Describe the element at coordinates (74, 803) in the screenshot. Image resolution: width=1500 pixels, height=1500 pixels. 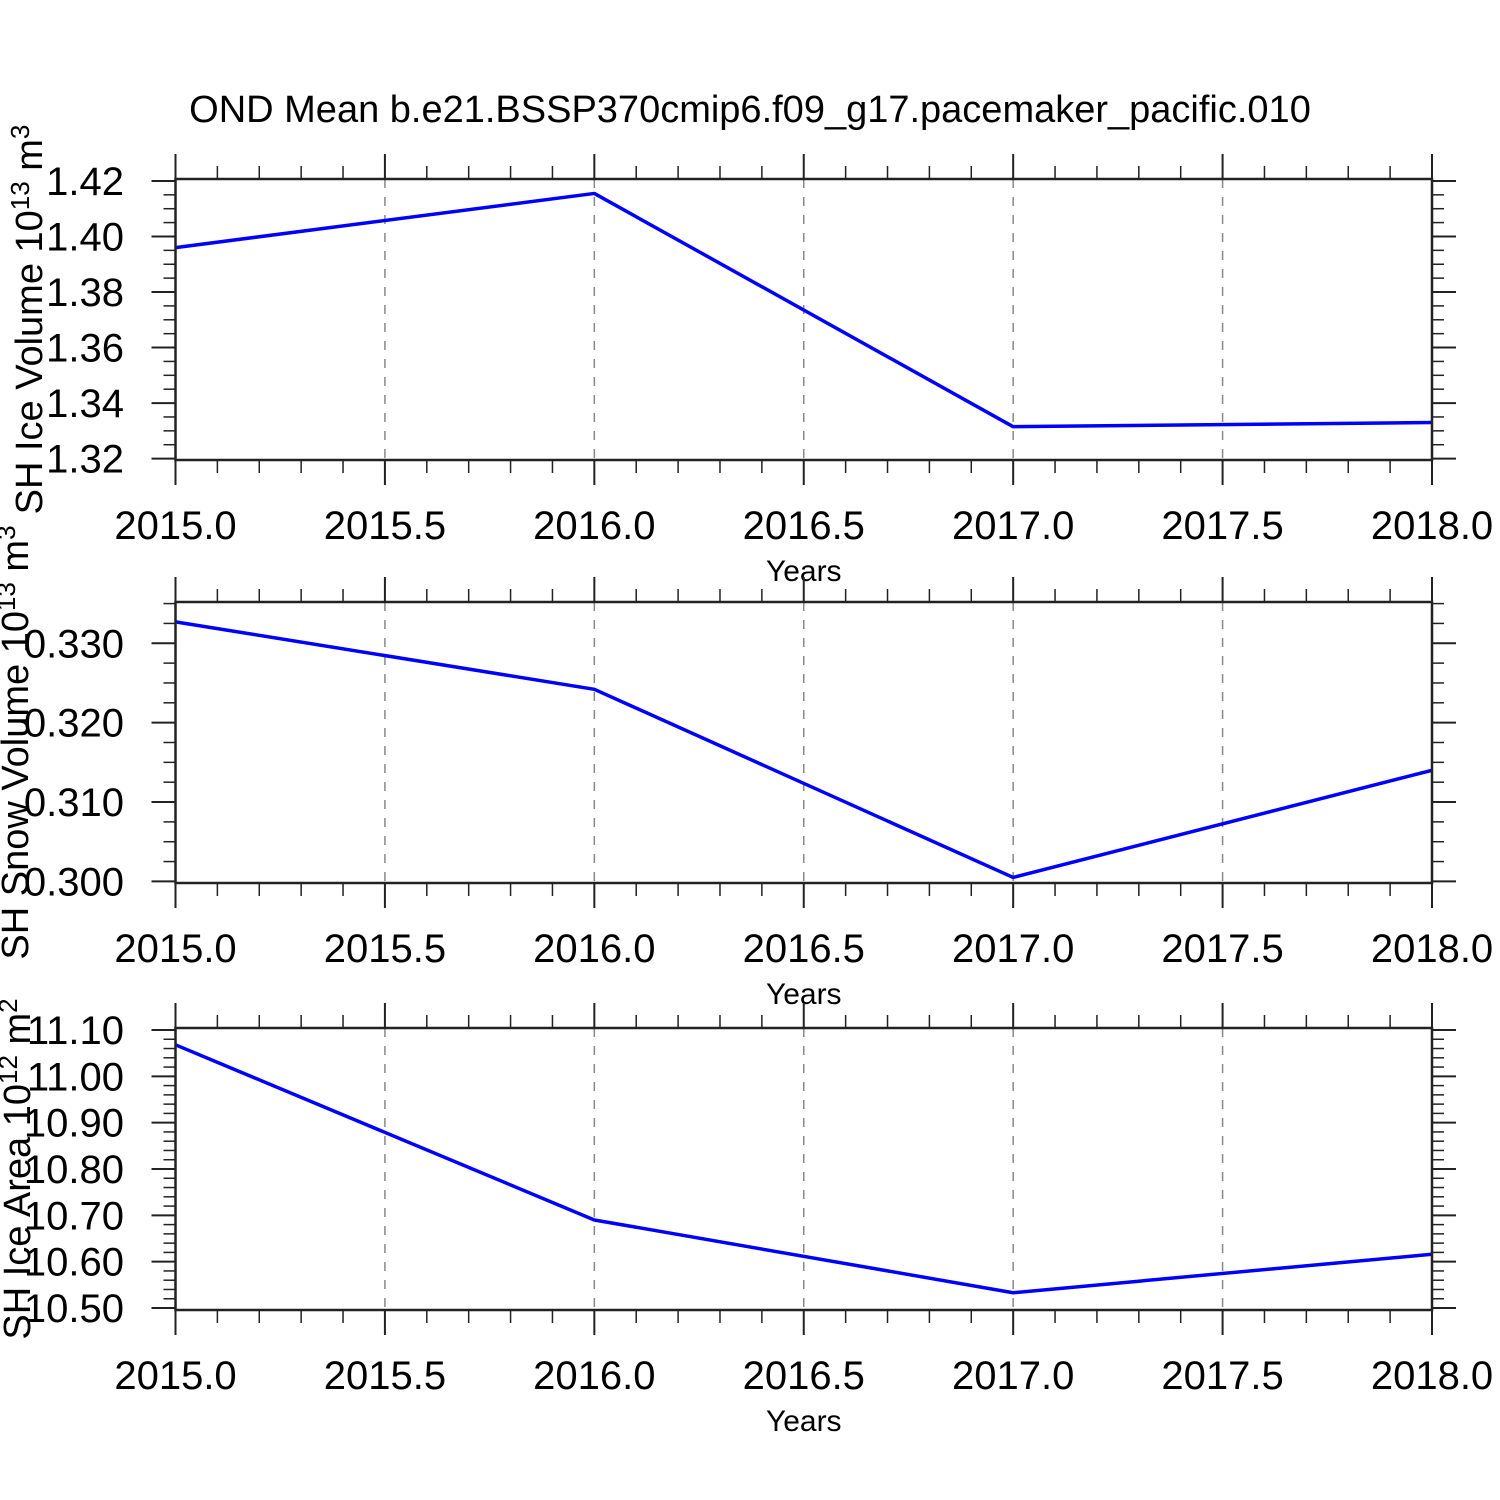
I see `y-tick-label: 0.310` at that location.